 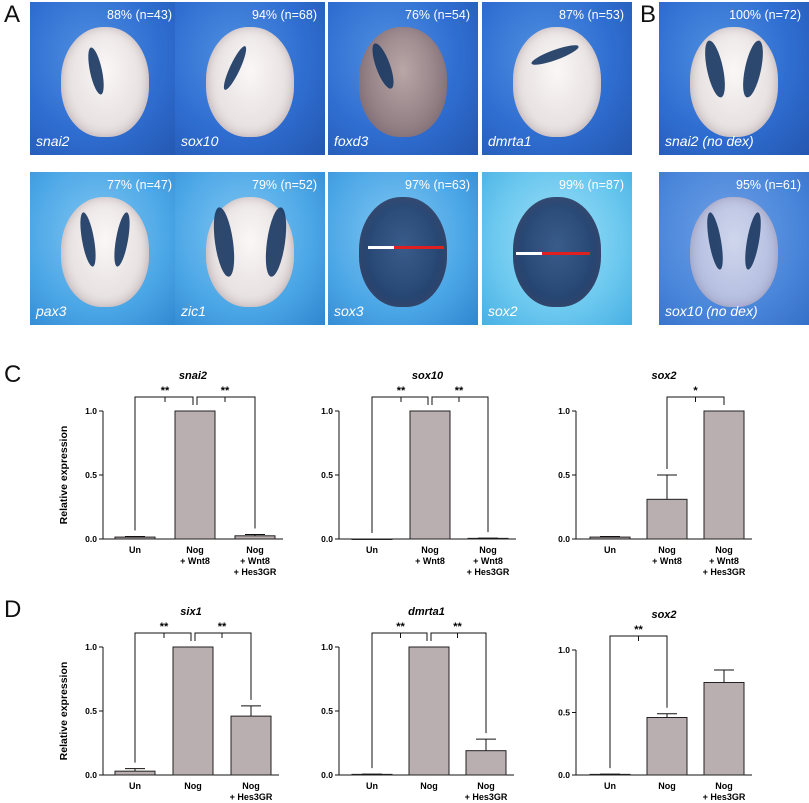 I want to click on panel-label-b: B, so click(x=648, y=14).